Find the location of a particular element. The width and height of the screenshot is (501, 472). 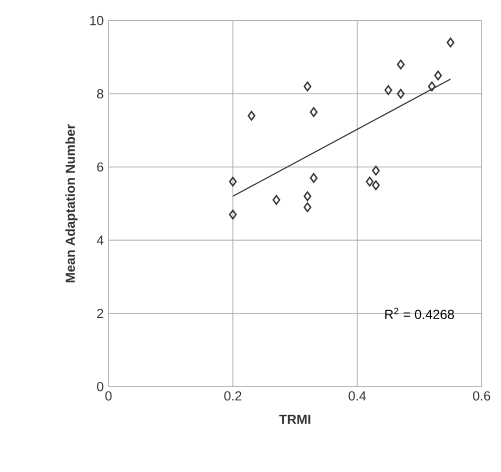

x-tick-label: 0.4 is located at coordinates (357, 396).